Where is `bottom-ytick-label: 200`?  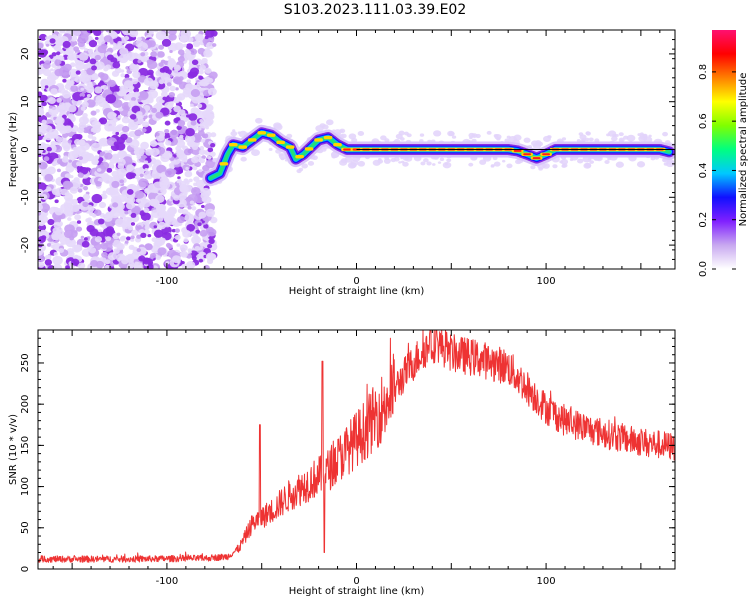
bottom-ytick-label: 200 is located at coordinates (25, 404).